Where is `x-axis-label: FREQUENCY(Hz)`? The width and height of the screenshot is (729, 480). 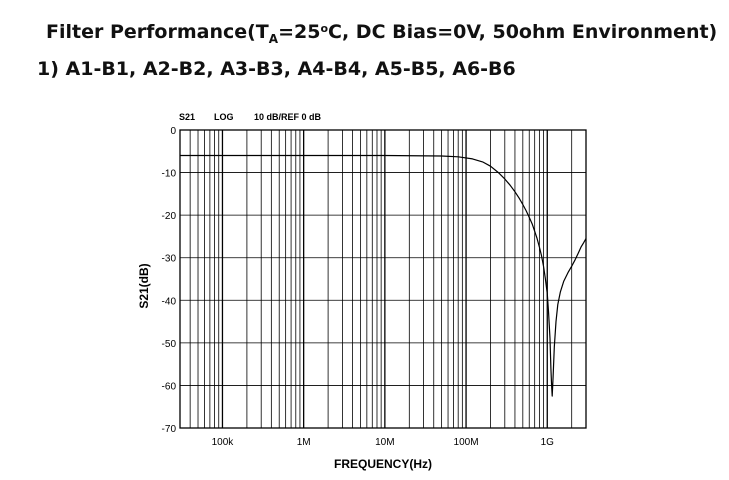 x-axis-label: FREQUENCY(Hz) is located at coordinates (383, 464).